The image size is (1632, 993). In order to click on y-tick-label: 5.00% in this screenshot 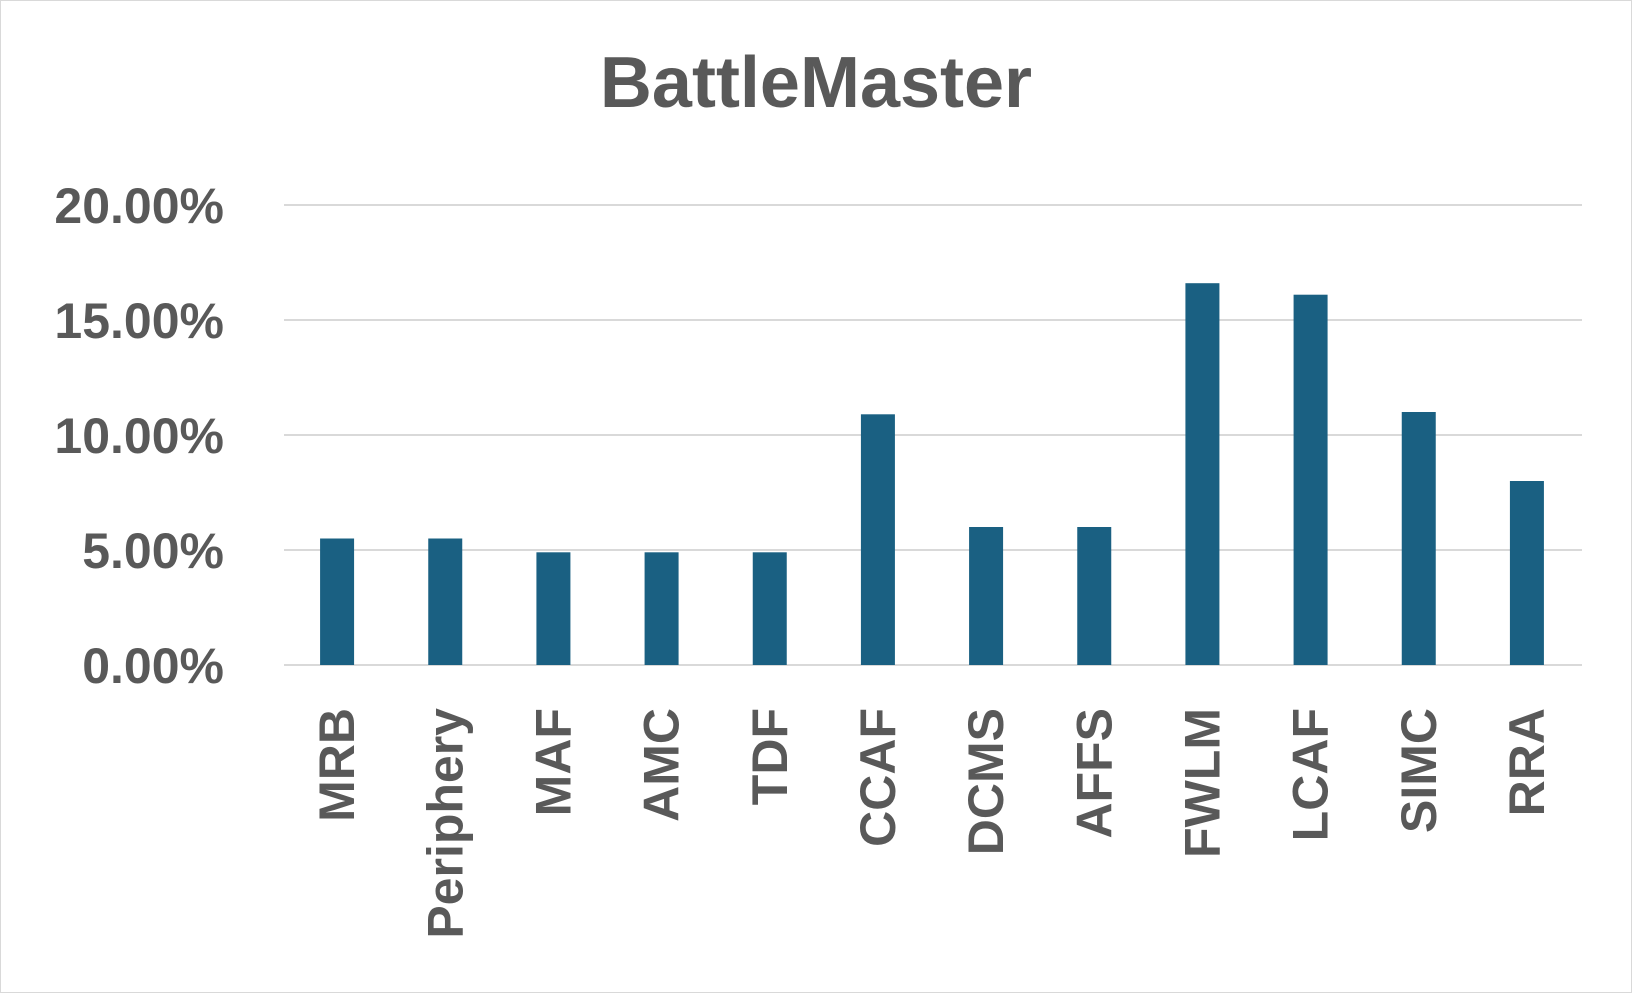, I will do `click(153, 551)`.